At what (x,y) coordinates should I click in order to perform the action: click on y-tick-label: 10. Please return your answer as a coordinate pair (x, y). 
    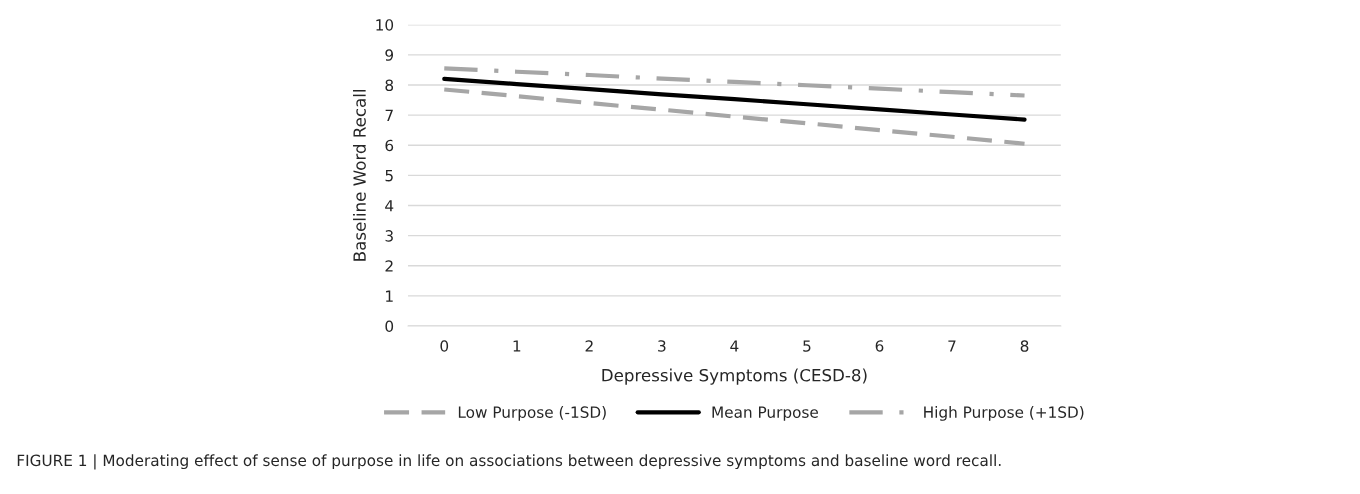
    Looking at the image, I should click on (385, 25).